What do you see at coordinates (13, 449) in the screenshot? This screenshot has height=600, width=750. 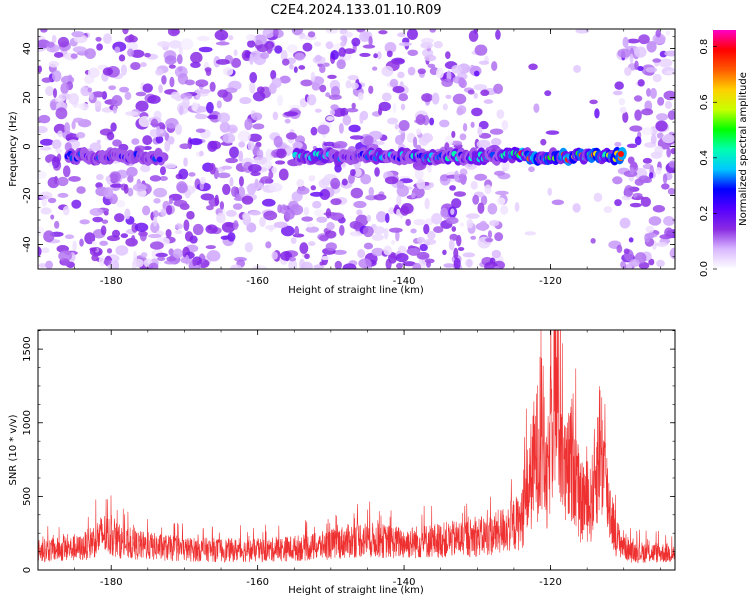 I see `snr-y-axis-label: SNR (10 * v/v)` at bounding box center [13, 449].